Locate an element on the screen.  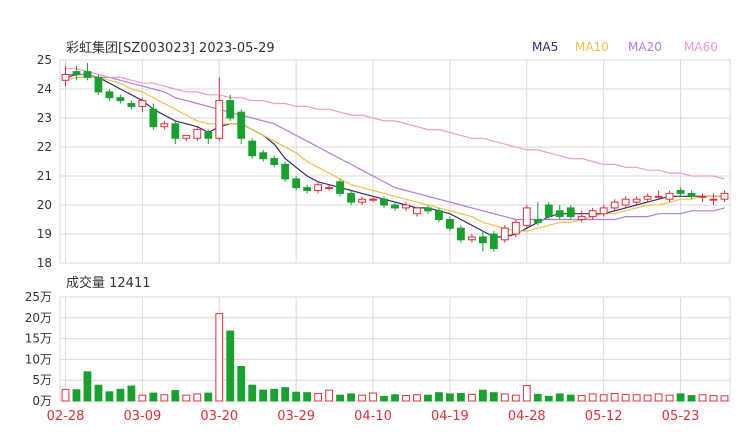
price-tick-label: 20 is located at coordinates (44, 205).